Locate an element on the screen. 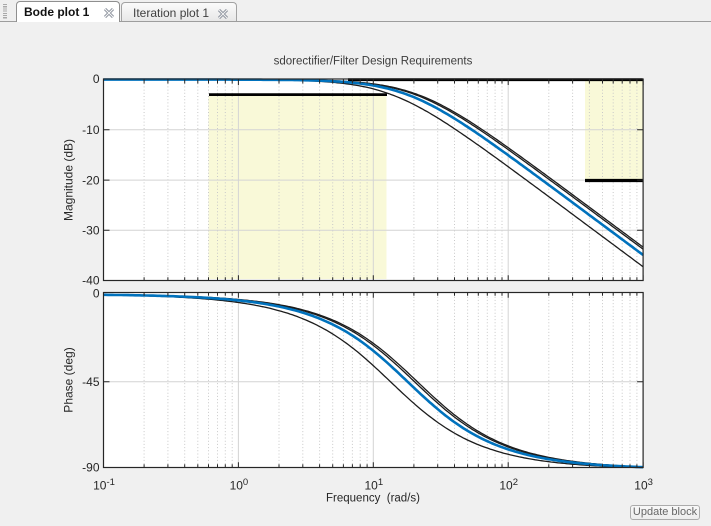 The image size is (711, 526). svg-text: -40 is located at coordinates (91, 281).